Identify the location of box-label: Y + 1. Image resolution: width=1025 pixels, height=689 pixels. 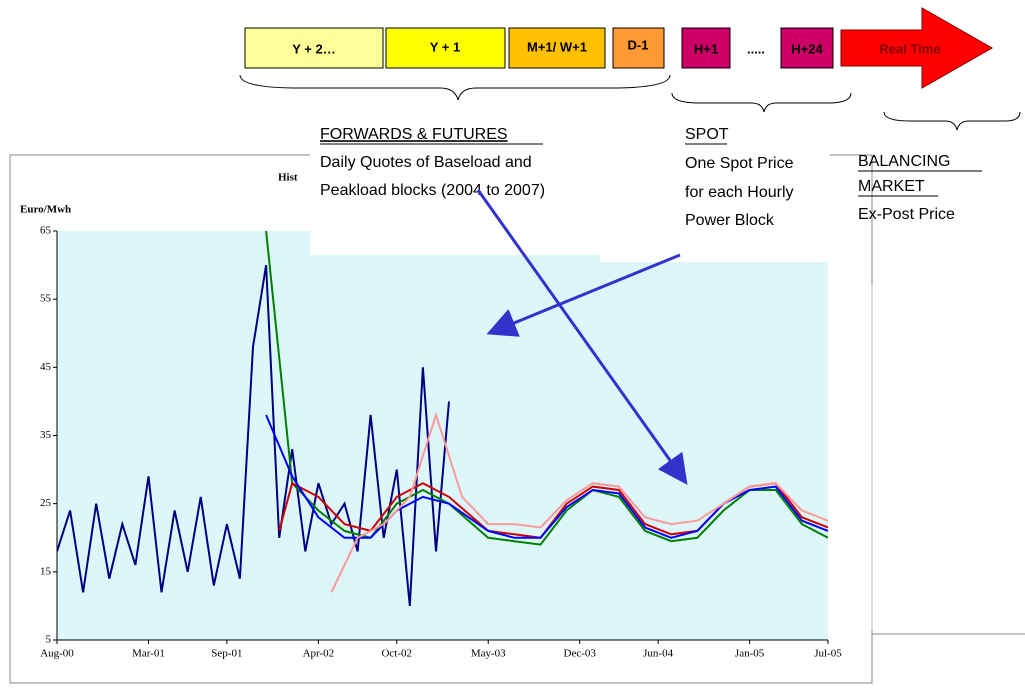
(445, 46).